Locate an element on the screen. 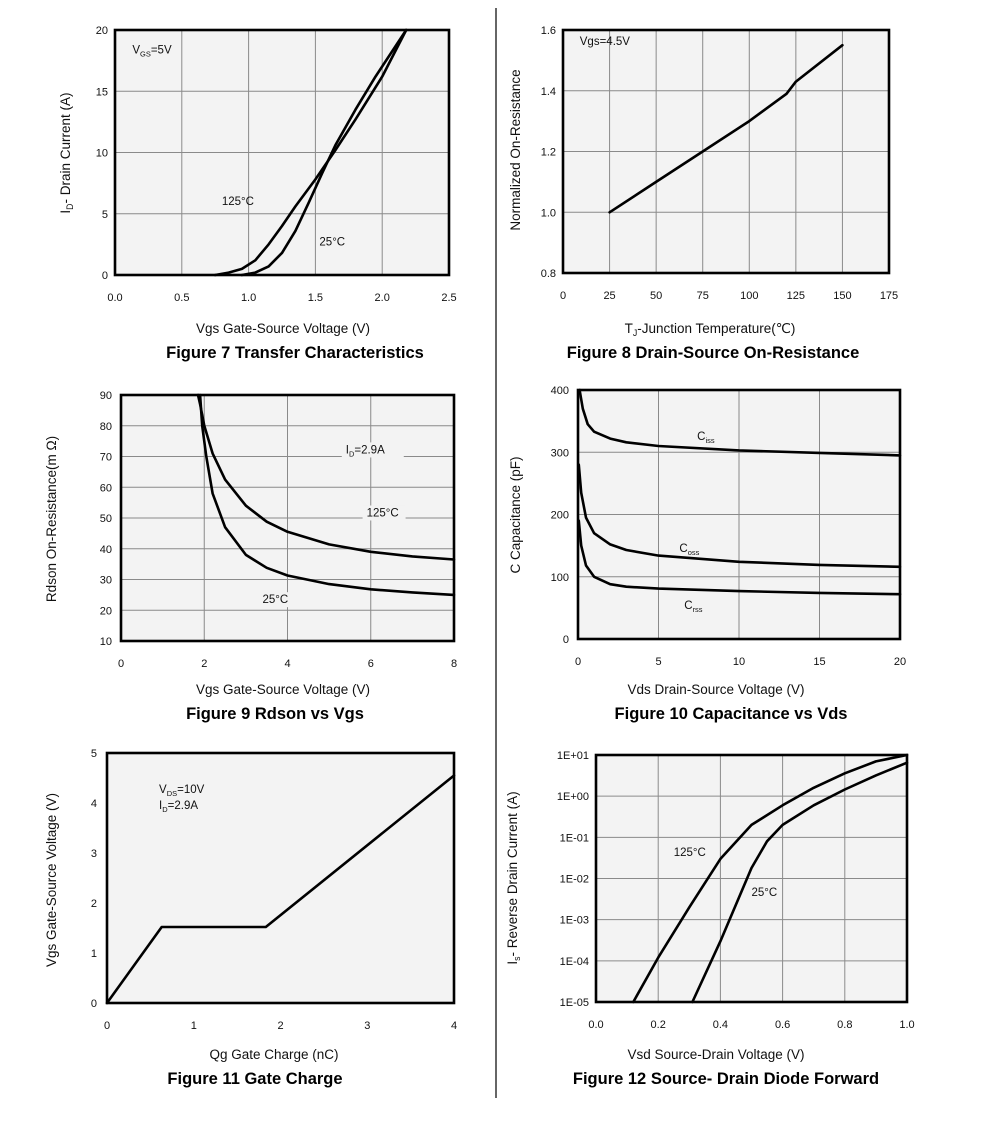 The height and width of the screenshot is (1137, 991). fig12-x-tick-label: 0.2 is located at coordinates (658, 1025).